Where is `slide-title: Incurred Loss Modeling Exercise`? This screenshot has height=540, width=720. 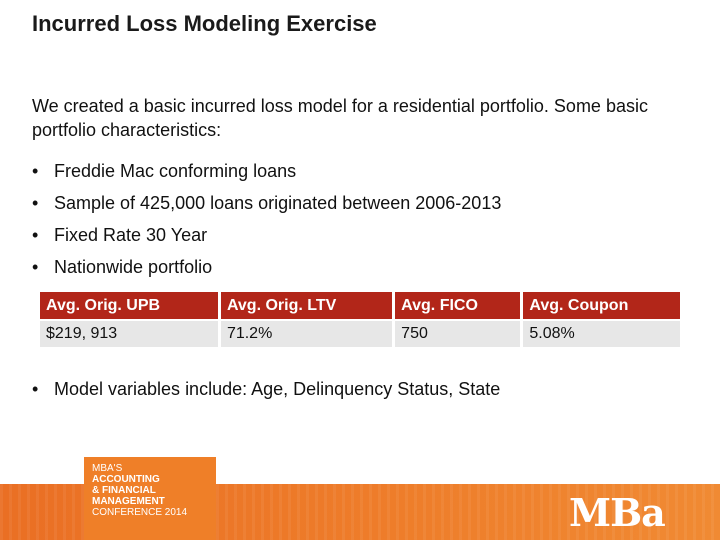 slide-title: Incurred Loss Modeling Exercise is located at coordinates (204, 23).